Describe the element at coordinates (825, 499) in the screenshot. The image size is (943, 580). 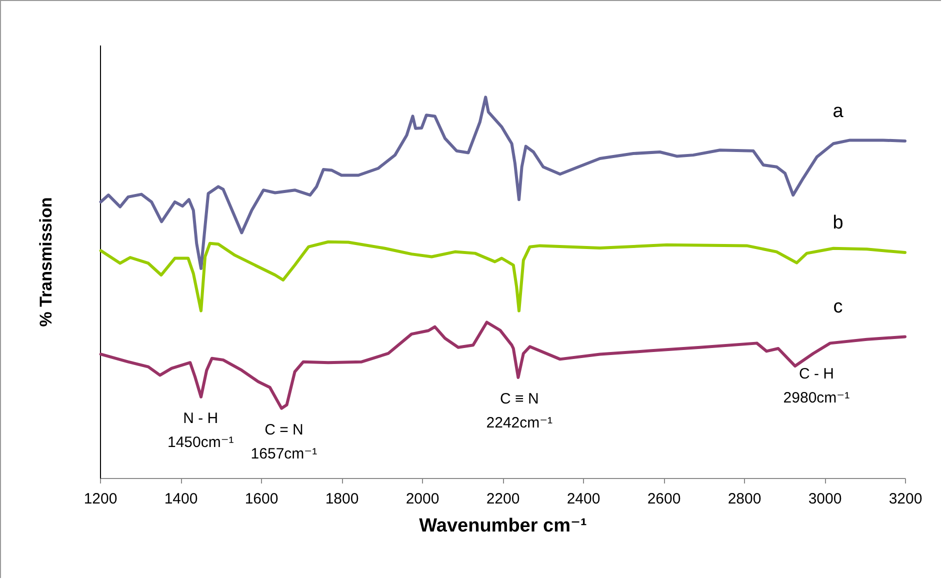
I see `x-tick-label: 3000` at that location.